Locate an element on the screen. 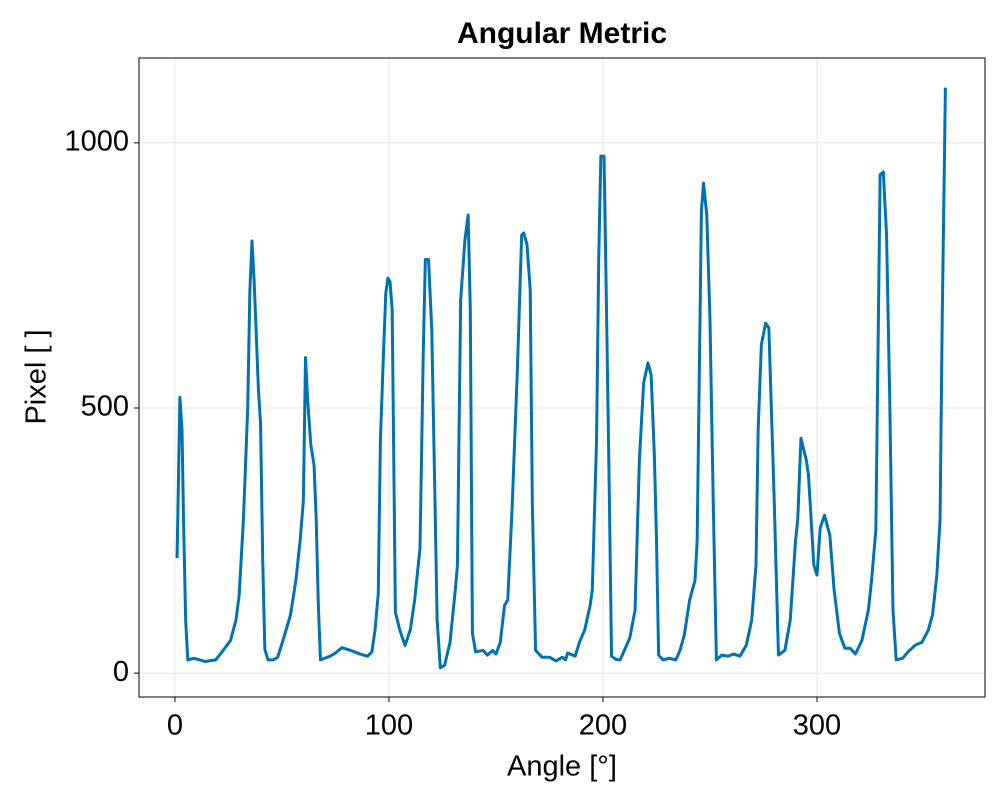 The height and width of the screenshot is (805, 1000). x-tick-label: 100 is located at coordinates (389, 726).